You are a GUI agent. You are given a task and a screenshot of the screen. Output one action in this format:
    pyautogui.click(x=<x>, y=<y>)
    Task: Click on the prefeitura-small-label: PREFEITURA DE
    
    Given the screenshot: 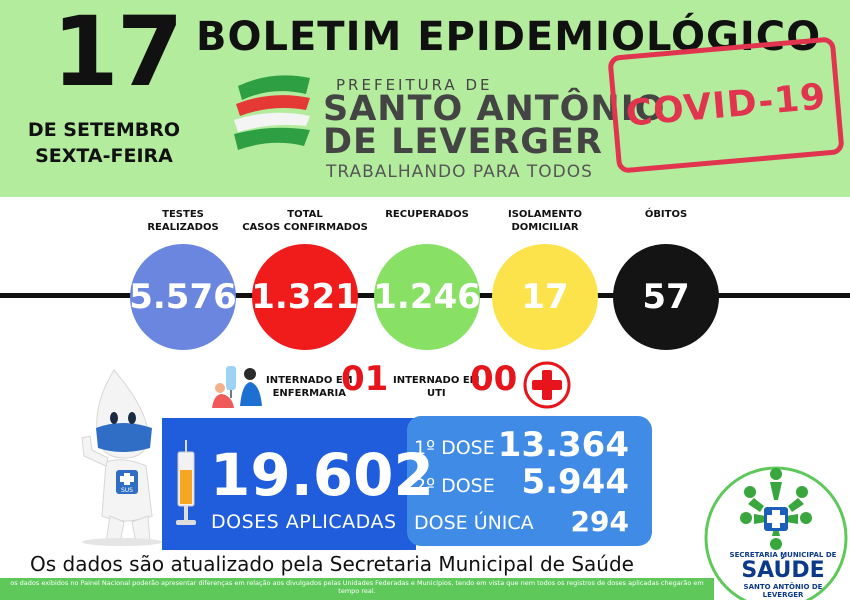 What is the action you would take?
    pyautogui.click(x=414, y=85)
    